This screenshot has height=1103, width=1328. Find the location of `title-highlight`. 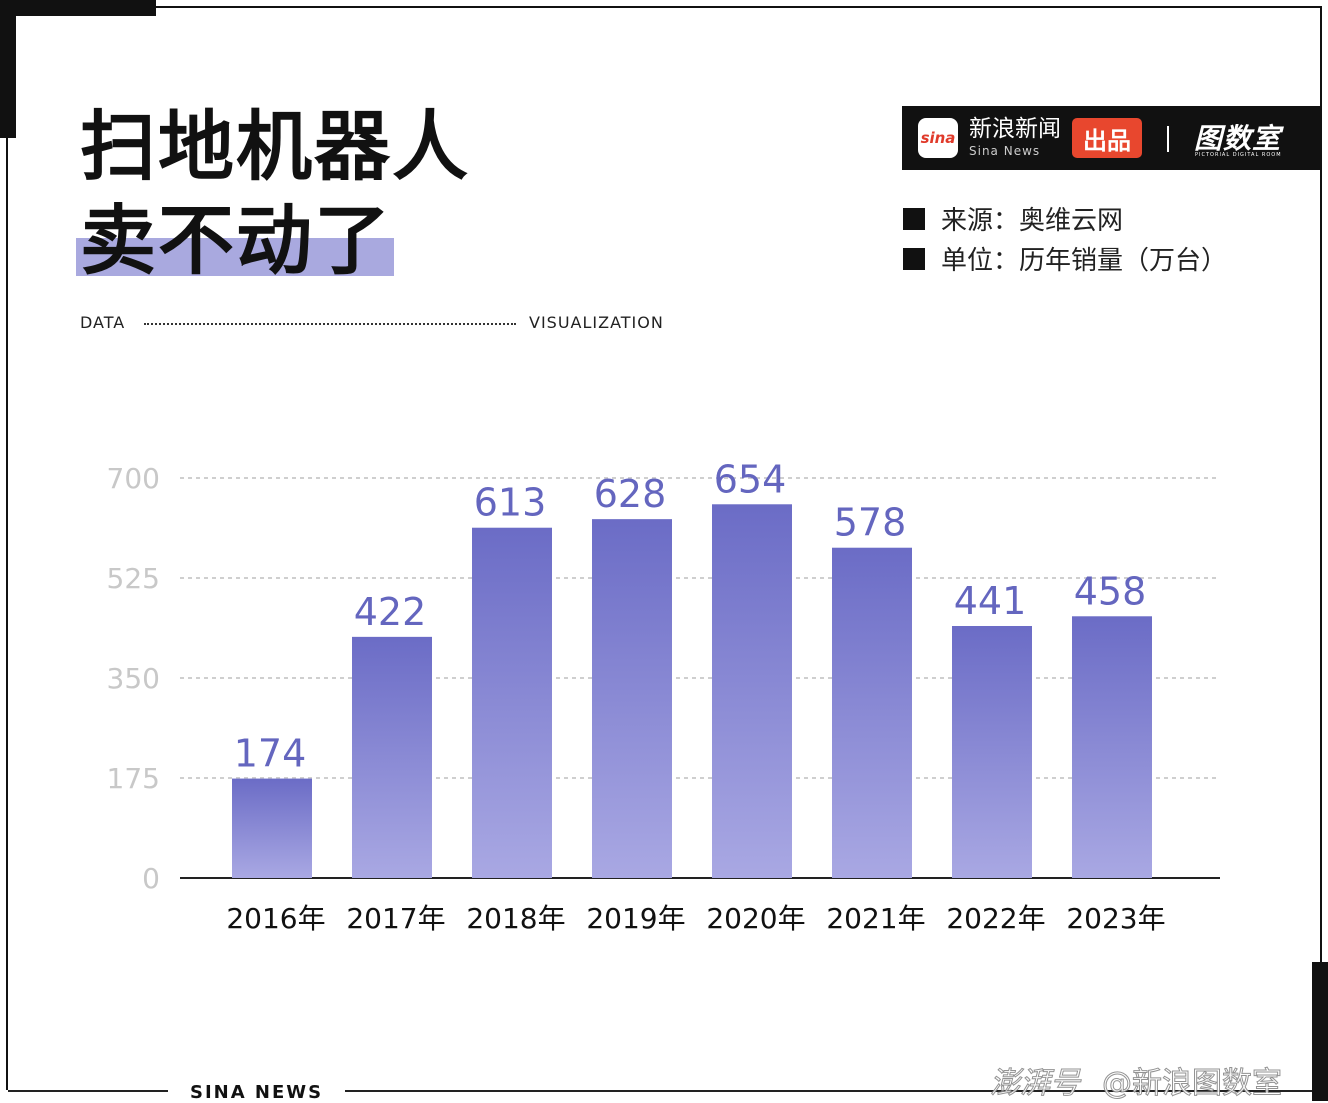

title-highlight is located at coordinates (235, 257).